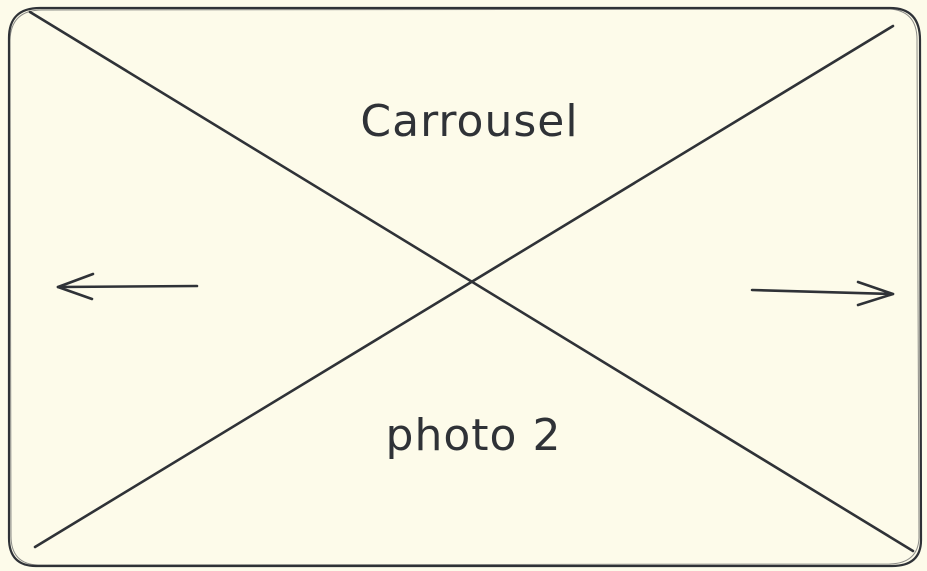 This screenshot has width=927, height=571. What do you see at coordinates (469, 121) in the screenshot?
I see `carousel-title: Carrousel` at bounding box center [469, 121].